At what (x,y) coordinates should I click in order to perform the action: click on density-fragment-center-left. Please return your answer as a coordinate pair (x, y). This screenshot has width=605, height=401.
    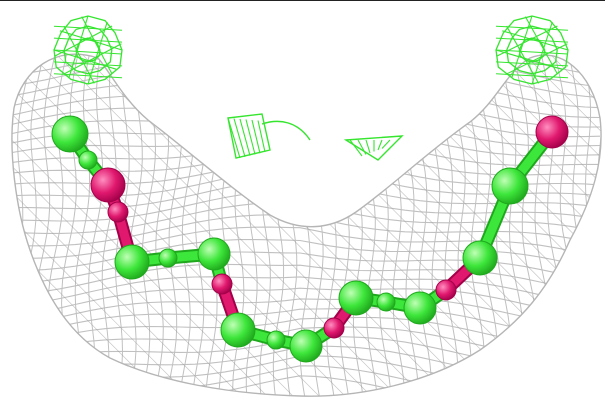
    Looking at the image, I should click on (269, 136).